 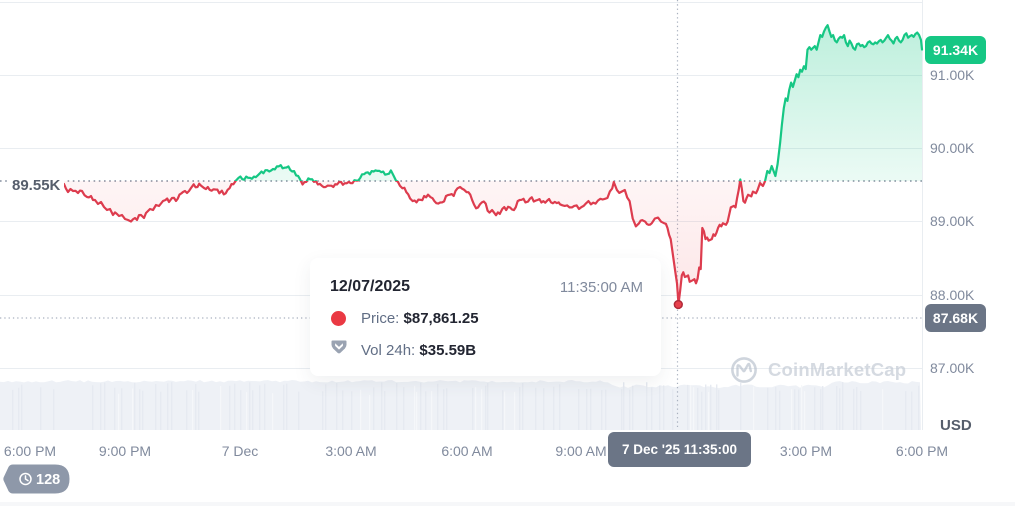 I want to click on svg-text: CoinMarketCap, so click(x=837, y=369).